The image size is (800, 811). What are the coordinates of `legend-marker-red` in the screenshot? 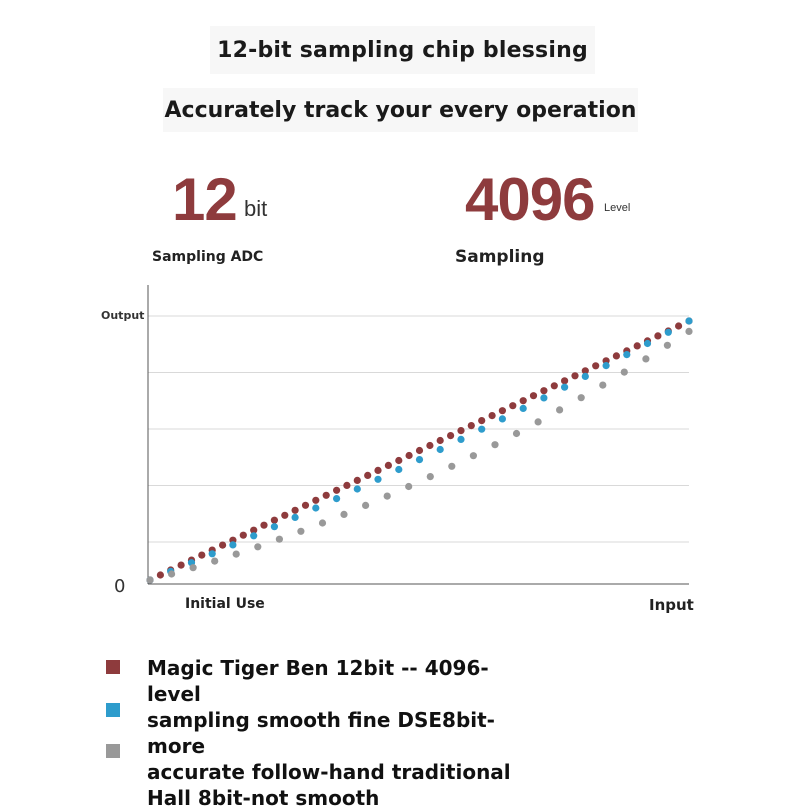 It's located at (113, 667).